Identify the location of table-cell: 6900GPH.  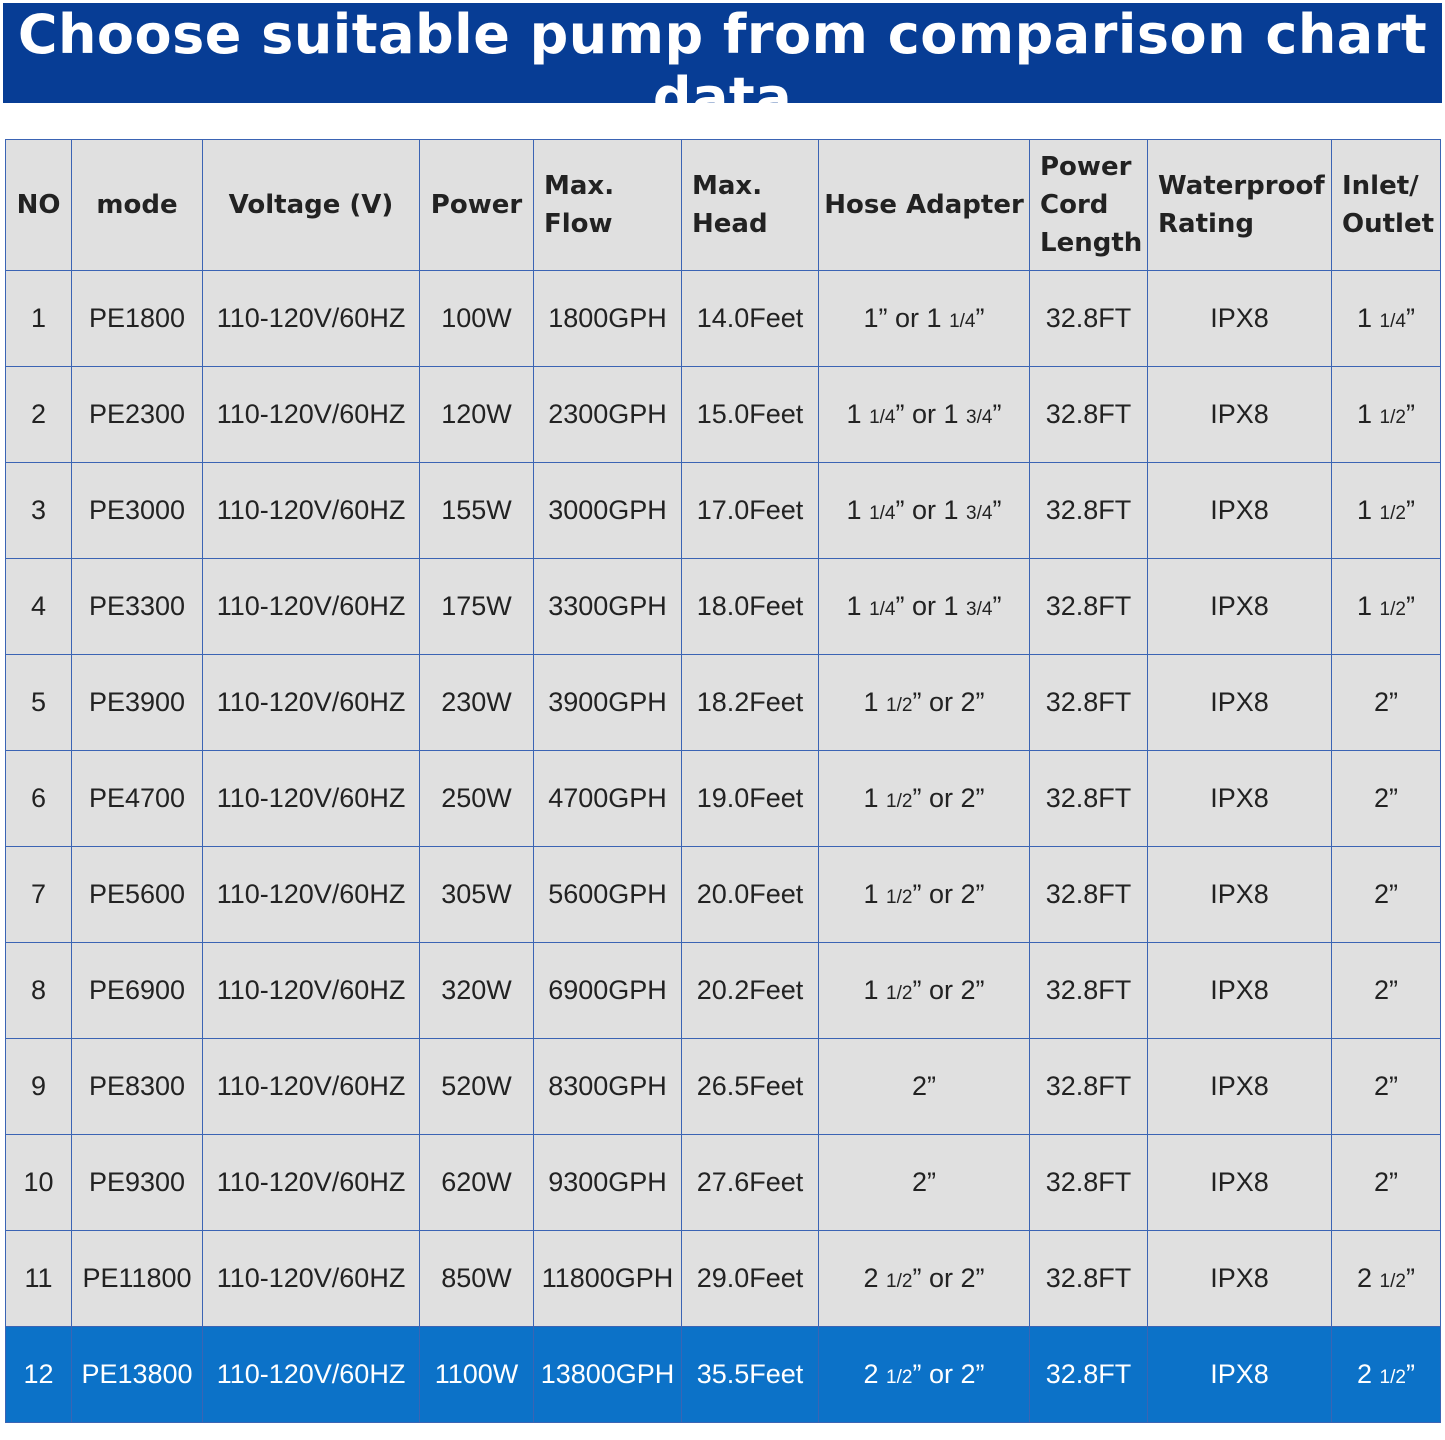
(607, 990).